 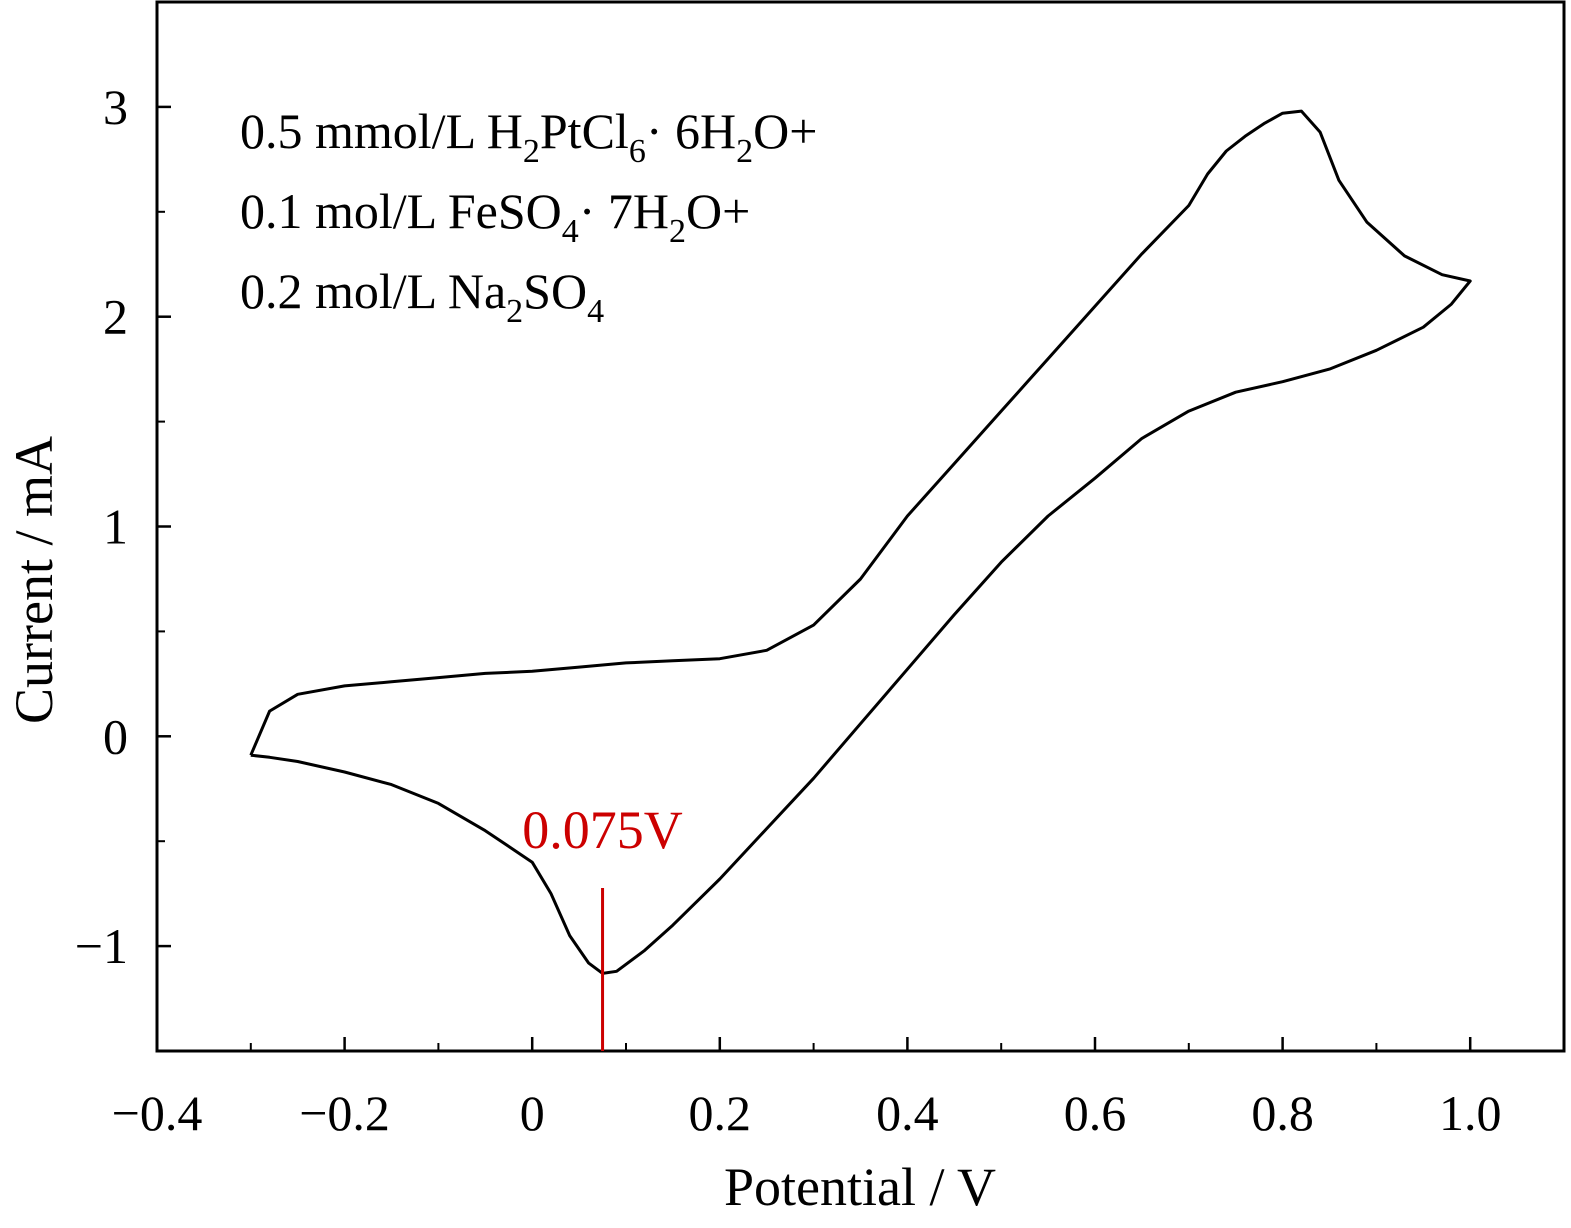 I want to click on legend-segment: 0.2 mol/L Na, so click(x=373, y=291).